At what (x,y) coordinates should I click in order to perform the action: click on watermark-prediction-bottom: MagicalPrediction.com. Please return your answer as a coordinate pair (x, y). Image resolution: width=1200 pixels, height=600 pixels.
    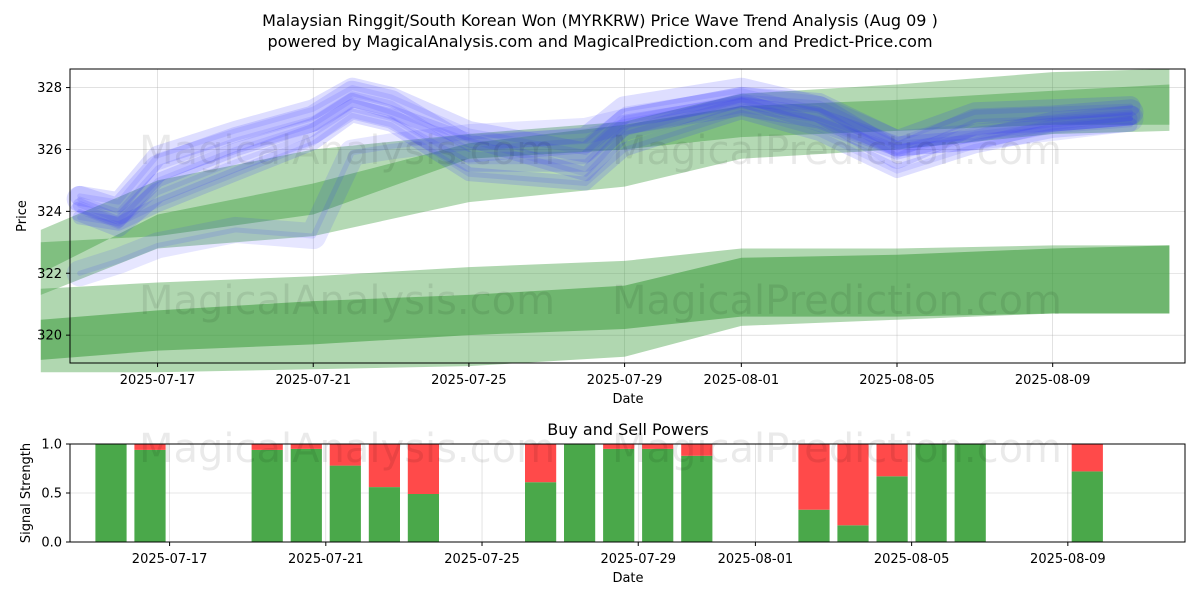
    Looking at the image, I should click on (837, 449).